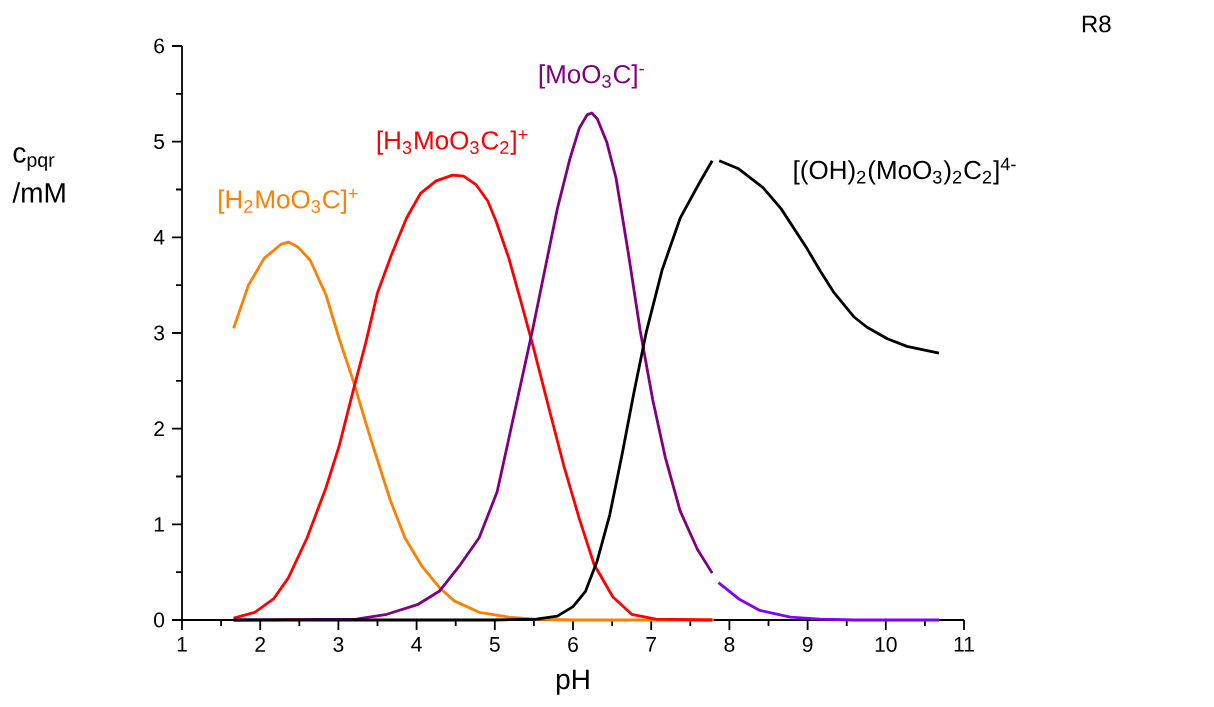 The image size is (1214, 707). Describe the element at coordinates (905, 171) in the screenshot. I see `text: [(OH)$_{2}$(MoO$_{3}$)$_{2}$C$_{2}$]$^{4-}$` at that location.